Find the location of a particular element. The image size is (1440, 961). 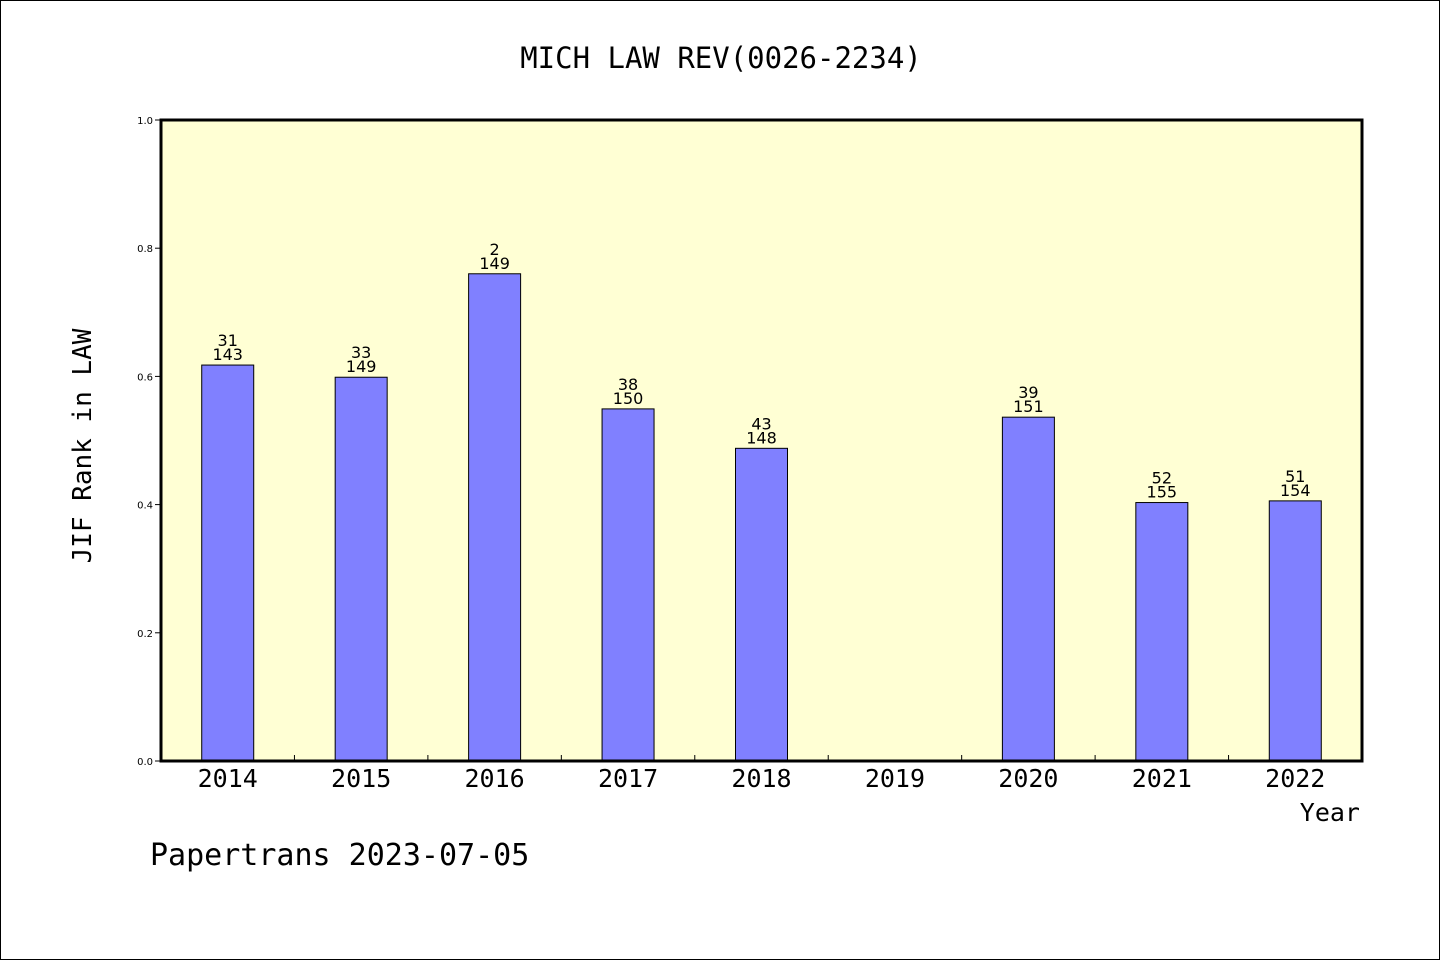

x-tick-label: 2021 is located at coordinates (1162, 778).